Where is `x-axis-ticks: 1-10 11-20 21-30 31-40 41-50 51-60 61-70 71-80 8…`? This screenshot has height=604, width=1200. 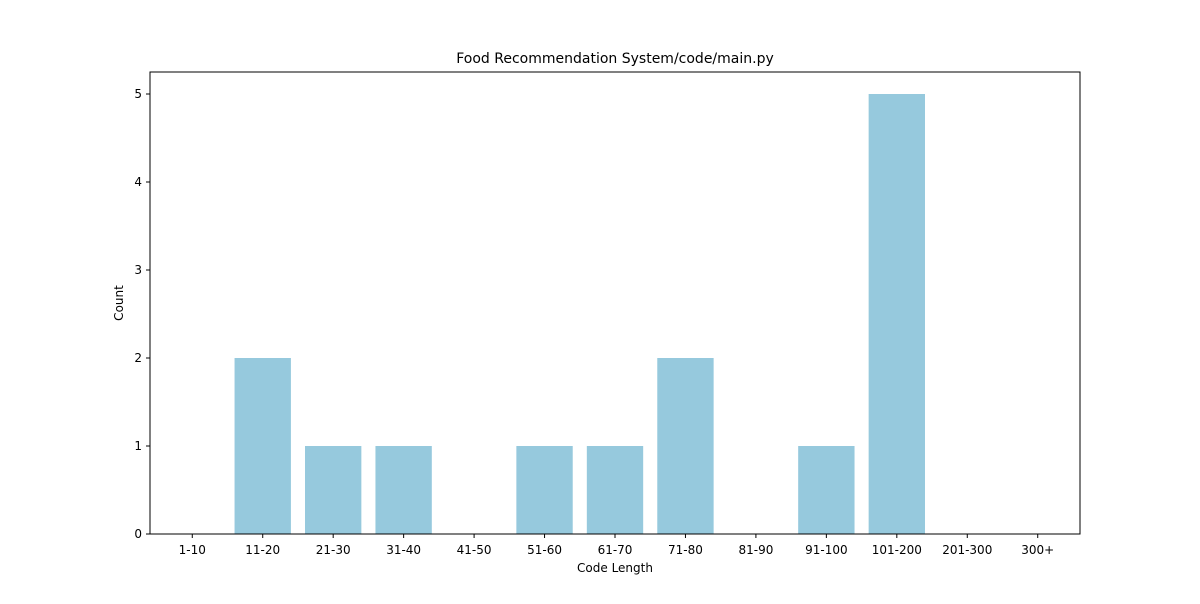 x-axis-ticks: 1-10 11-20 21-30 31-40 41-50 51-60 61-70 71-80 8… is located at coordinates (616, 545).